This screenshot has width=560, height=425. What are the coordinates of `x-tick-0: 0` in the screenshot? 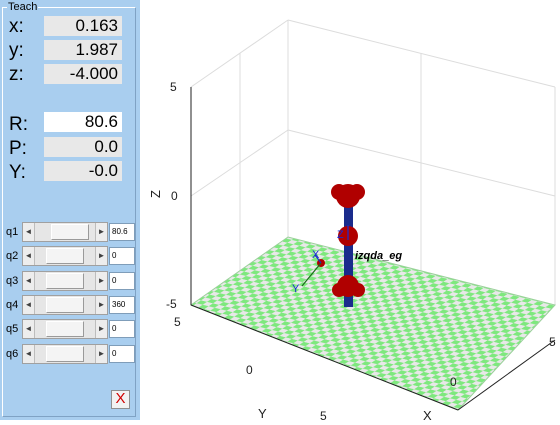 It's located at (453, 382).